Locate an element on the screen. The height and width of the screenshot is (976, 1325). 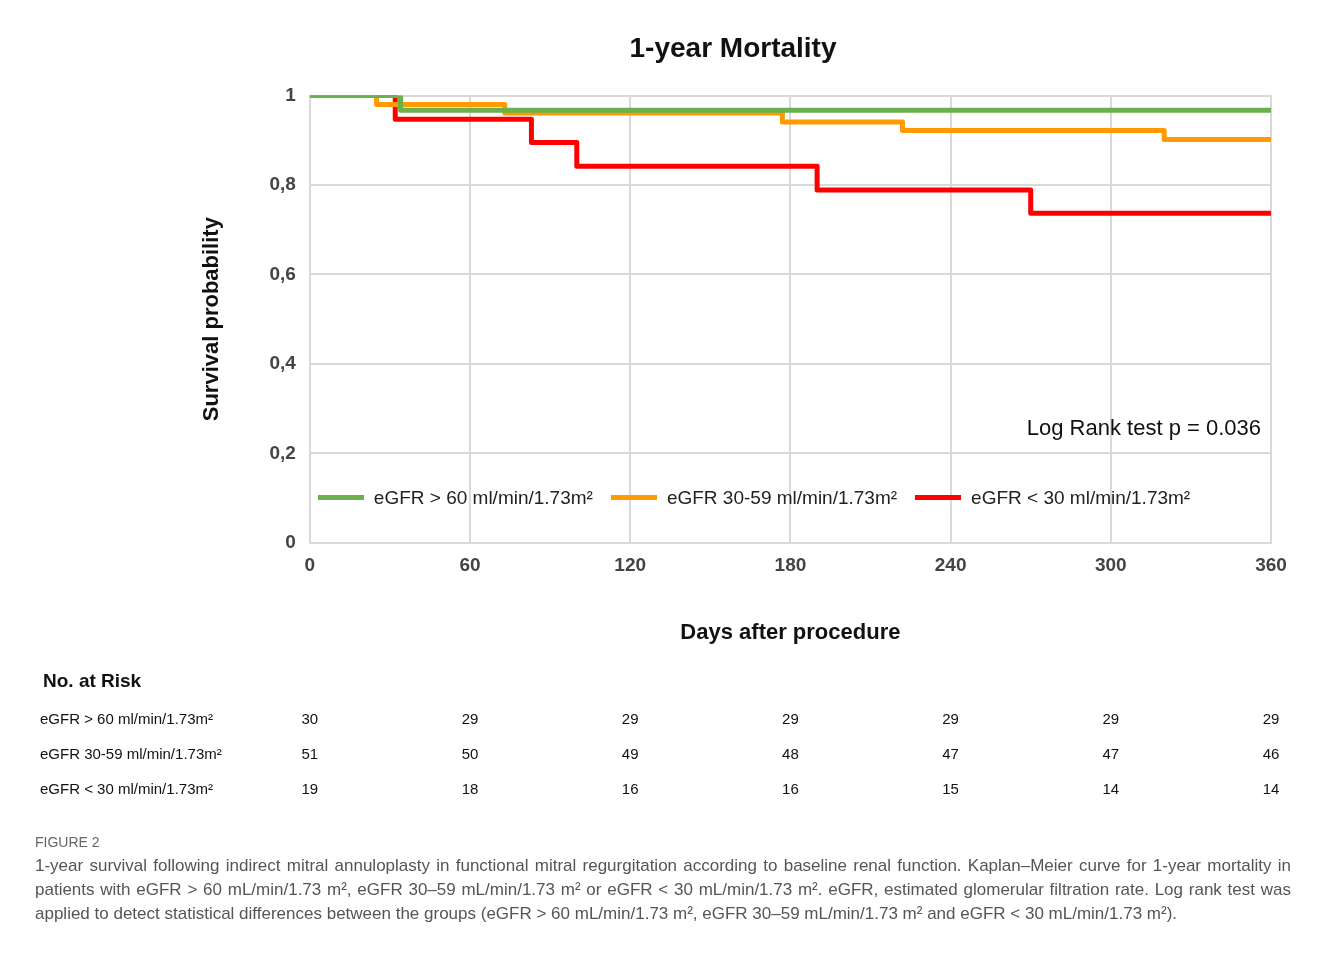
x-tick-label: 120 is located at coordinates (630, 565).